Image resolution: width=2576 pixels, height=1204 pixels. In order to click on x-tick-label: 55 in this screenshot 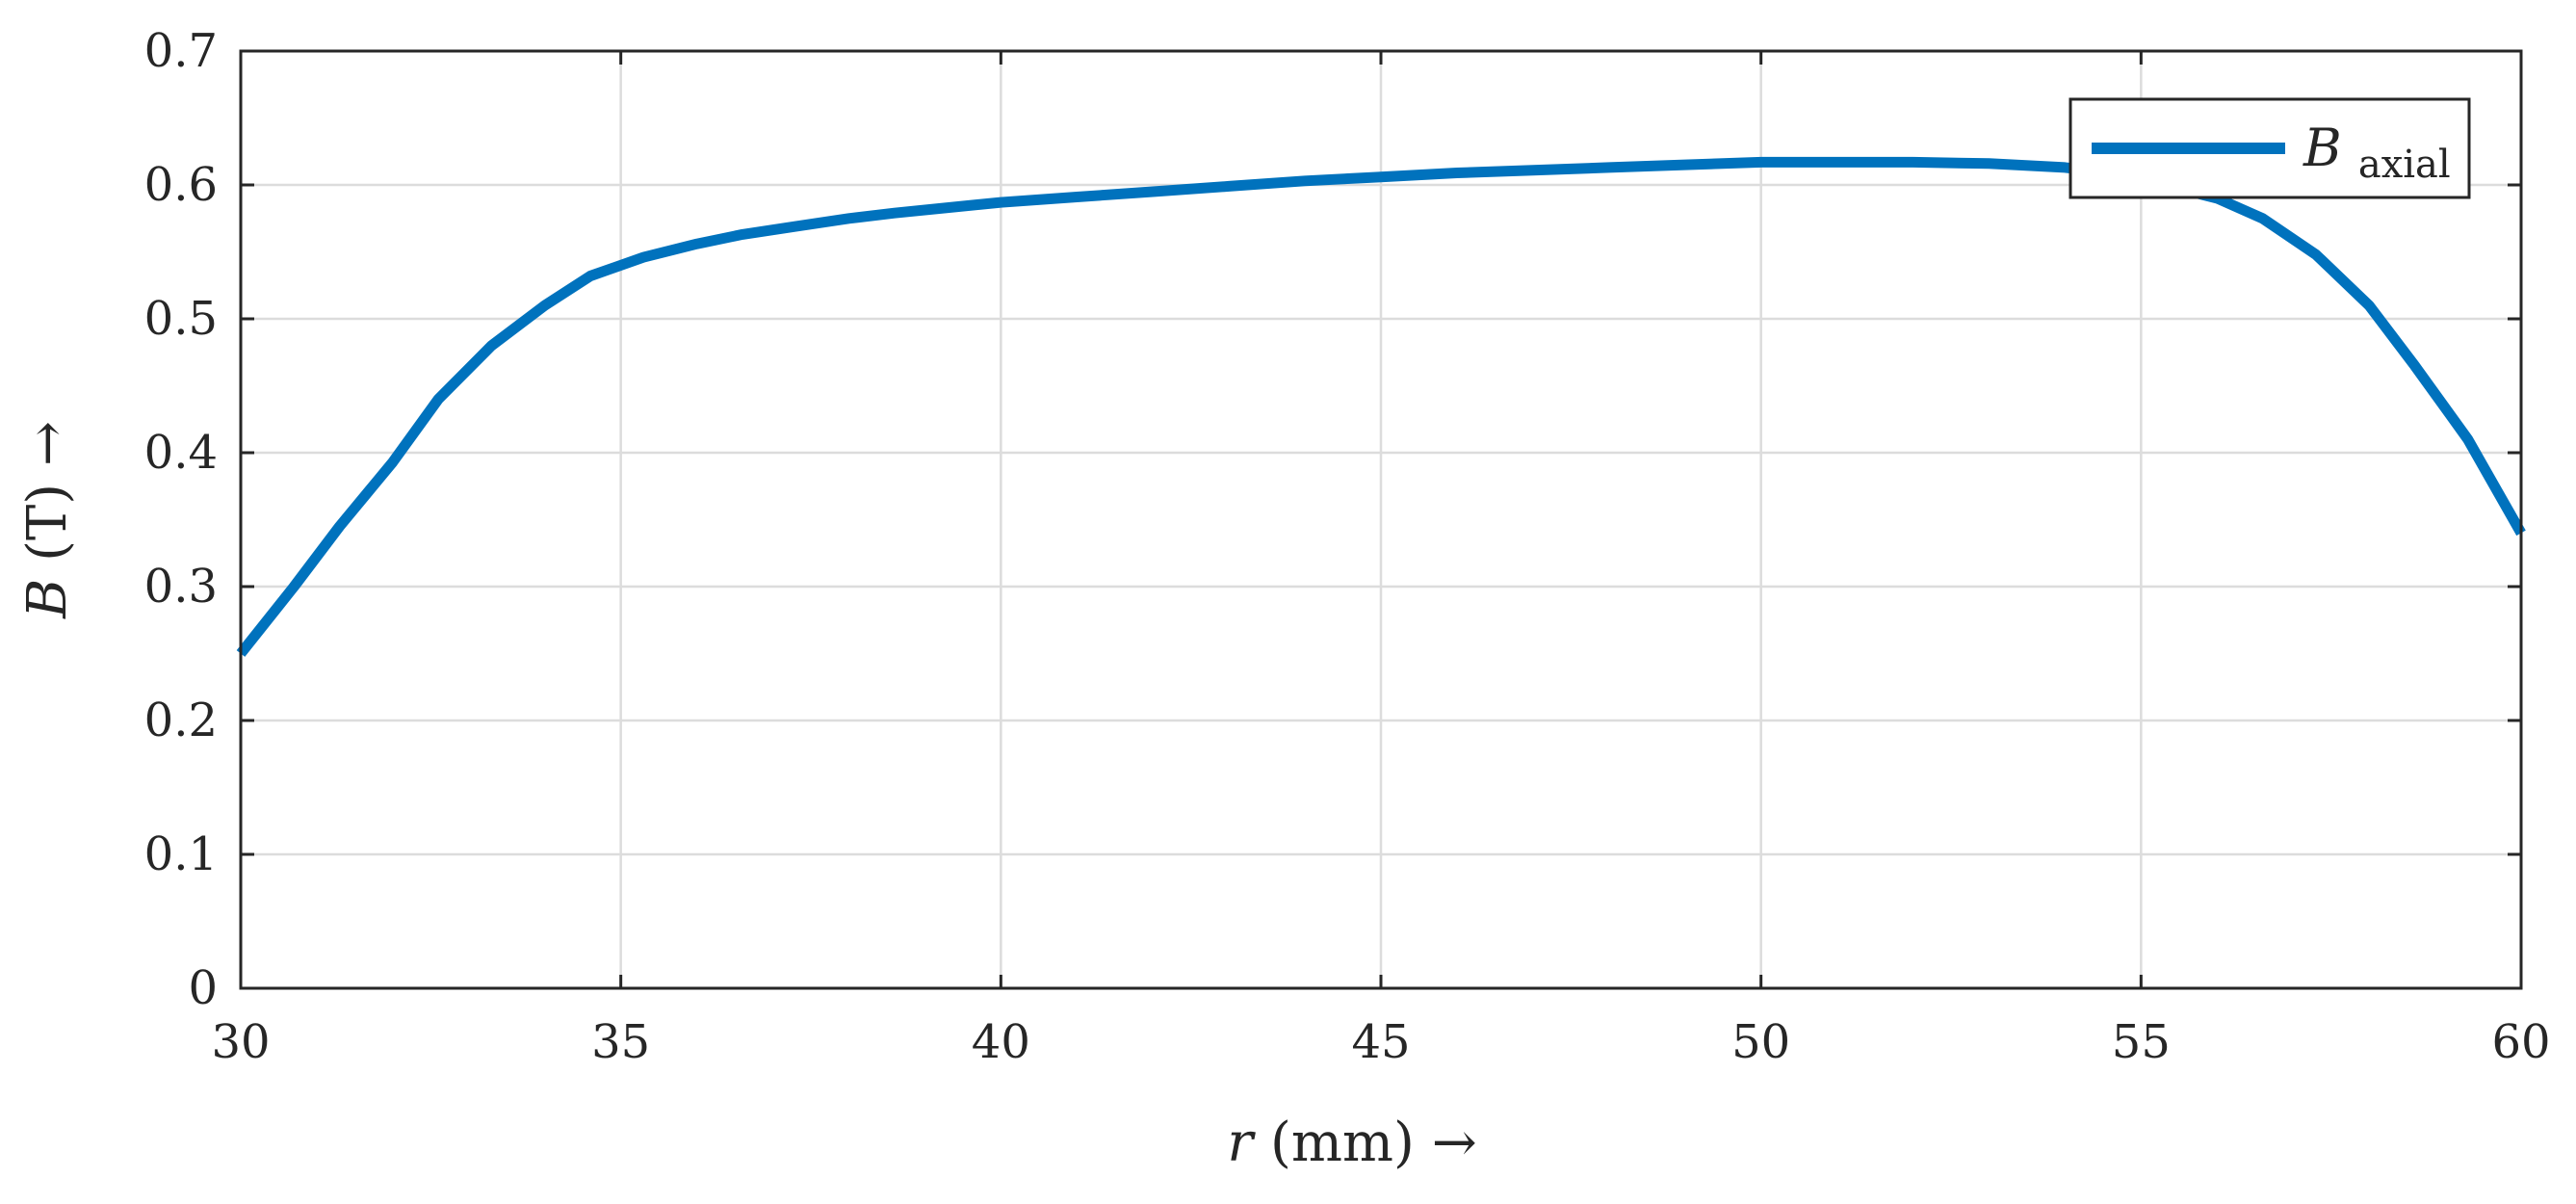, I will do `click(2141, 1042)`.